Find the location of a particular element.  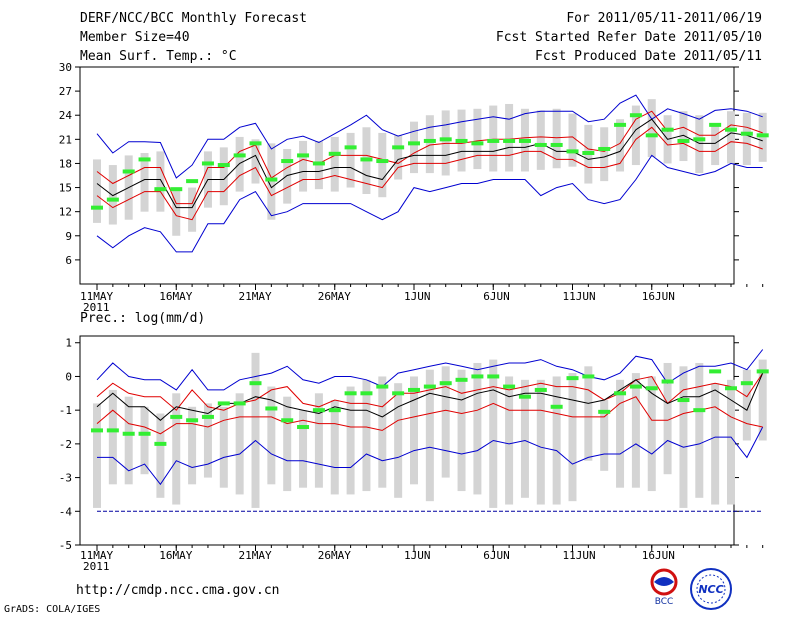

y-tick-label: -2 is located at coordinates (65, 444).